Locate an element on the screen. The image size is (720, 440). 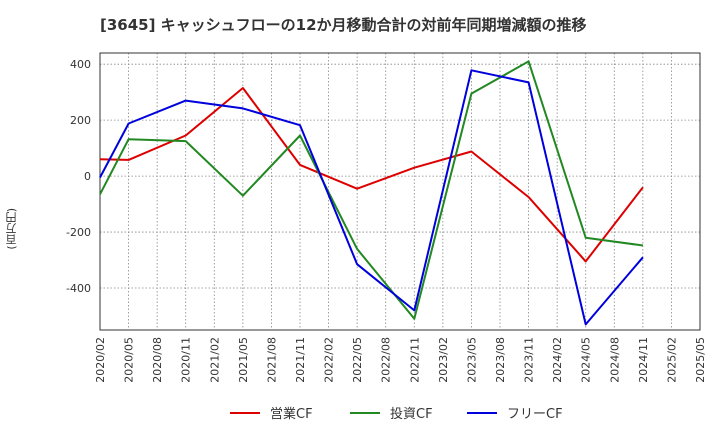
x-tick-label: 2022/08 is located at coordinates (386, 360).